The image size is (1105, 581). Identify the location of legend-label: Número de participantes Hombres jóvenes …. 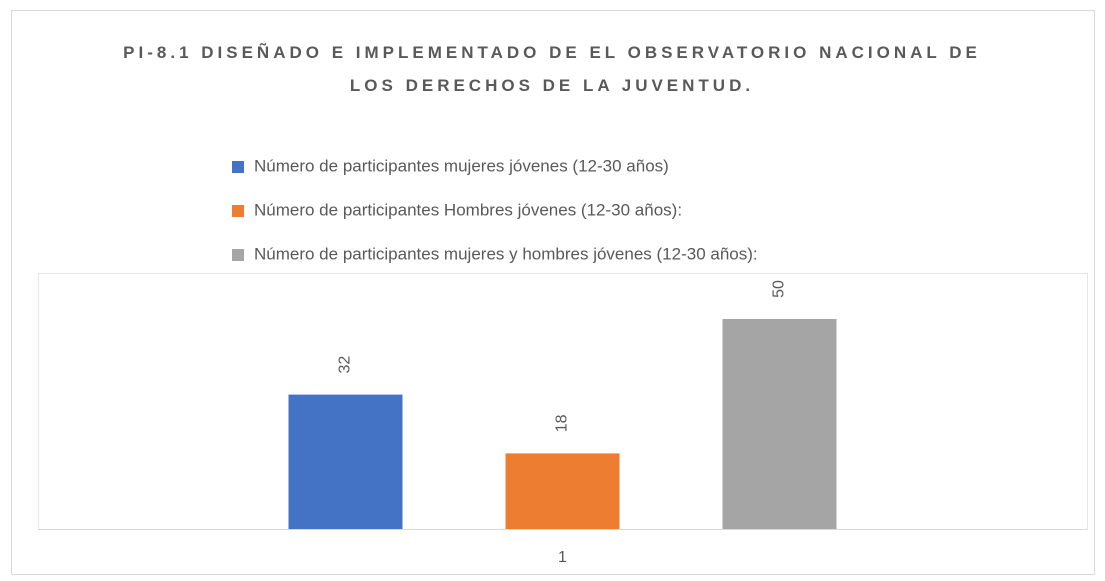
(468, 209).